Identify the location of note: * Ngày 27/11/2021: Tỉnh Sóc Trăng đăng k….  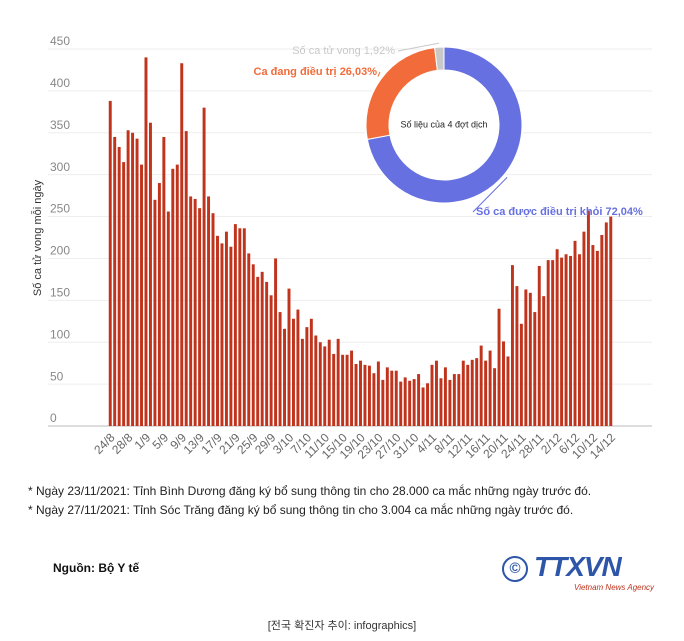
(301, 510).